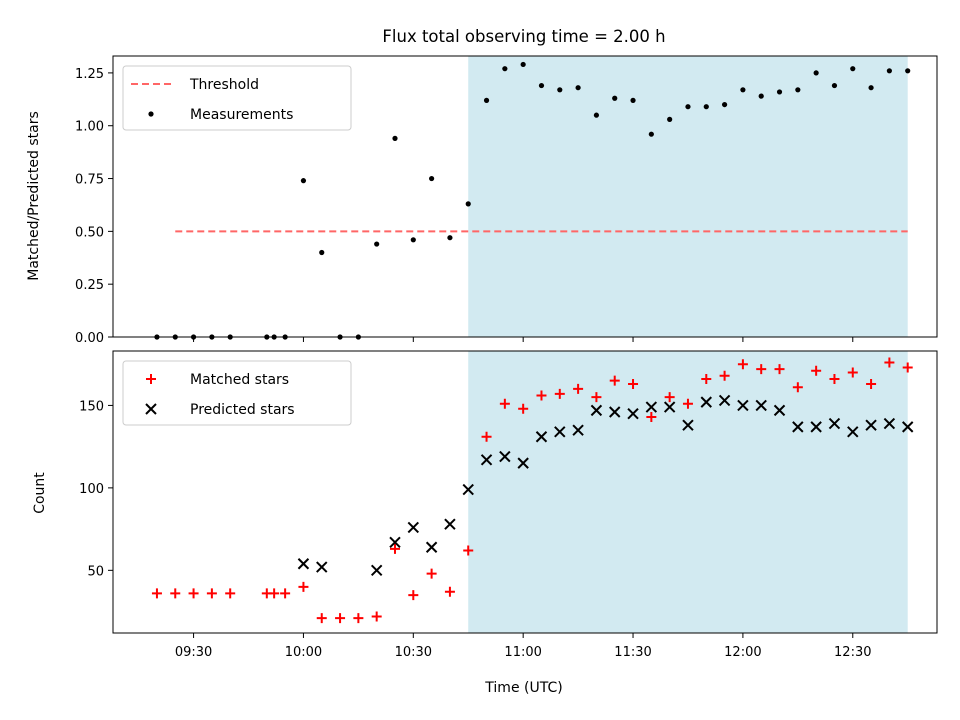  What do you see at coordinates (237, 98) in the screenshot?
I see `top-legend-box` at bounding box center [237, 98].